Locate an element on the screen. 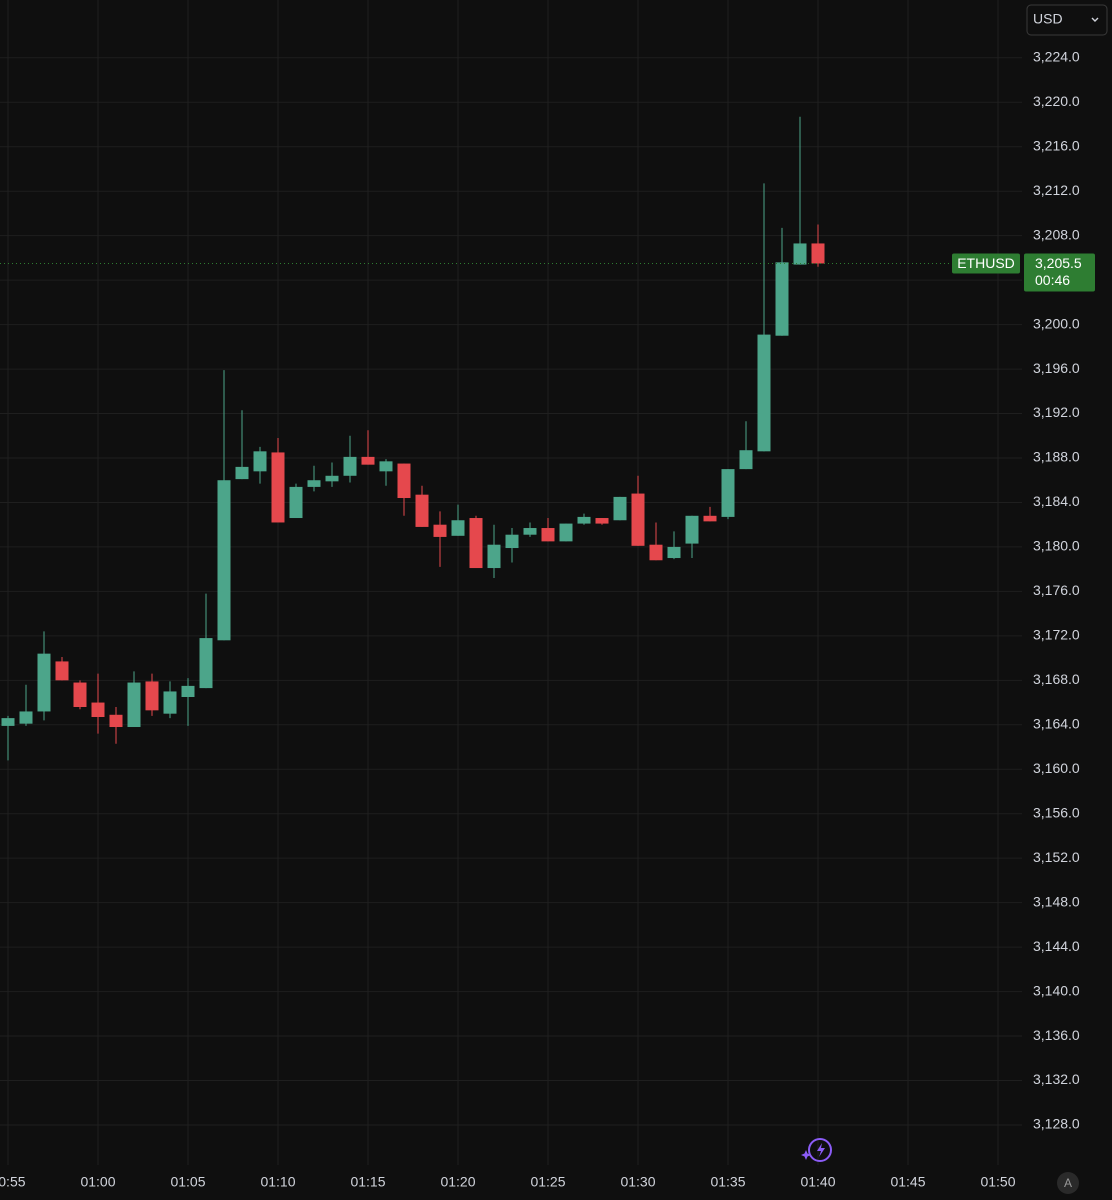  x-tick-label: 01:00 is located at coordinates (97, 1182).